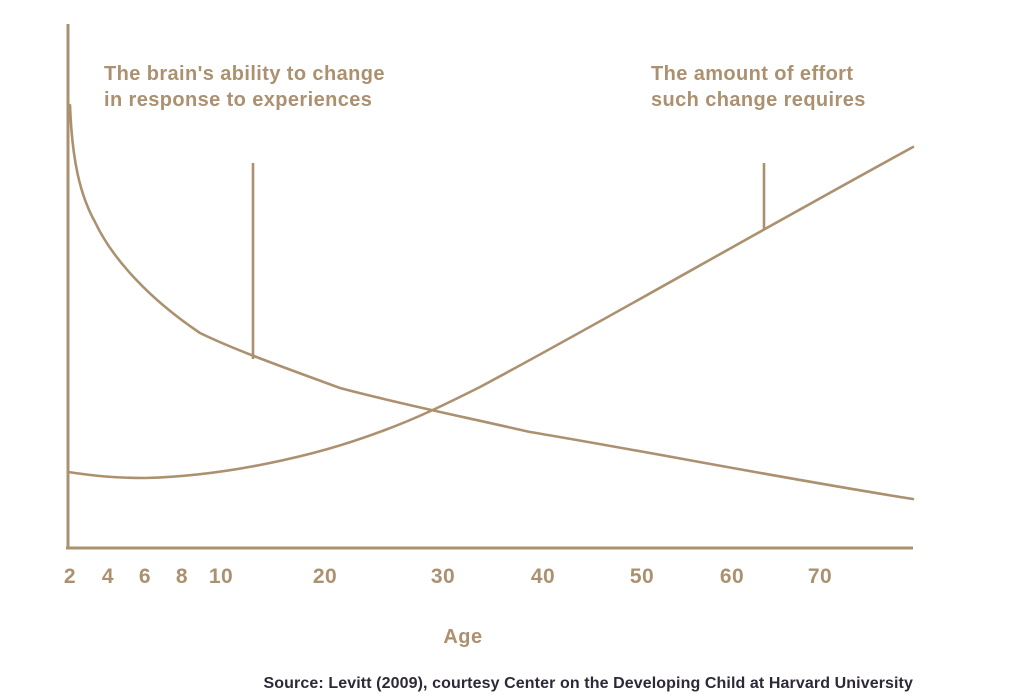 Image resolution: width=1024 pixels, height=700 pixels. Describe the element at coordinates (732, 576) in the screenshot. I see `x-tick-label-60: 60` at that location.